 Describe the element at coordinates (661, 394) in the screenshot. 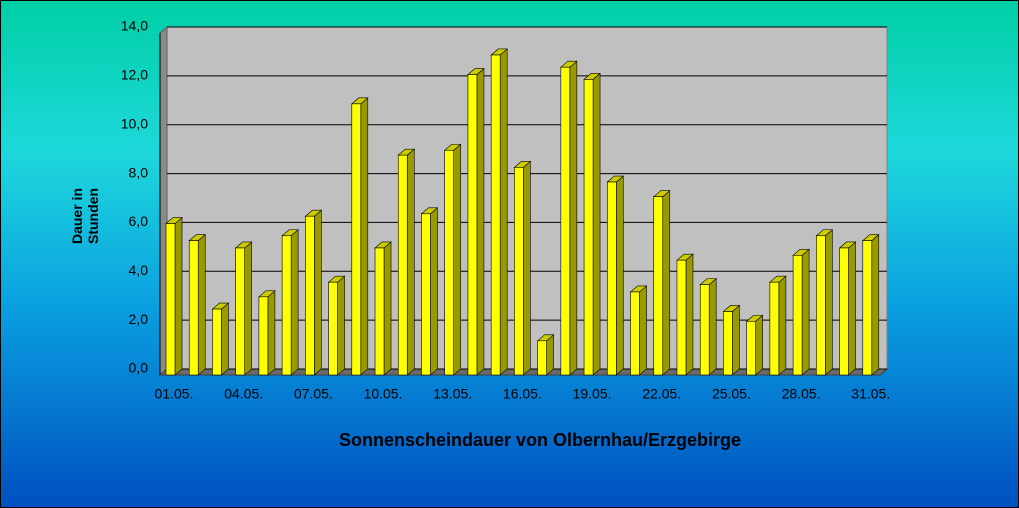

I see `x-tick-label: 22.05.` at that location.